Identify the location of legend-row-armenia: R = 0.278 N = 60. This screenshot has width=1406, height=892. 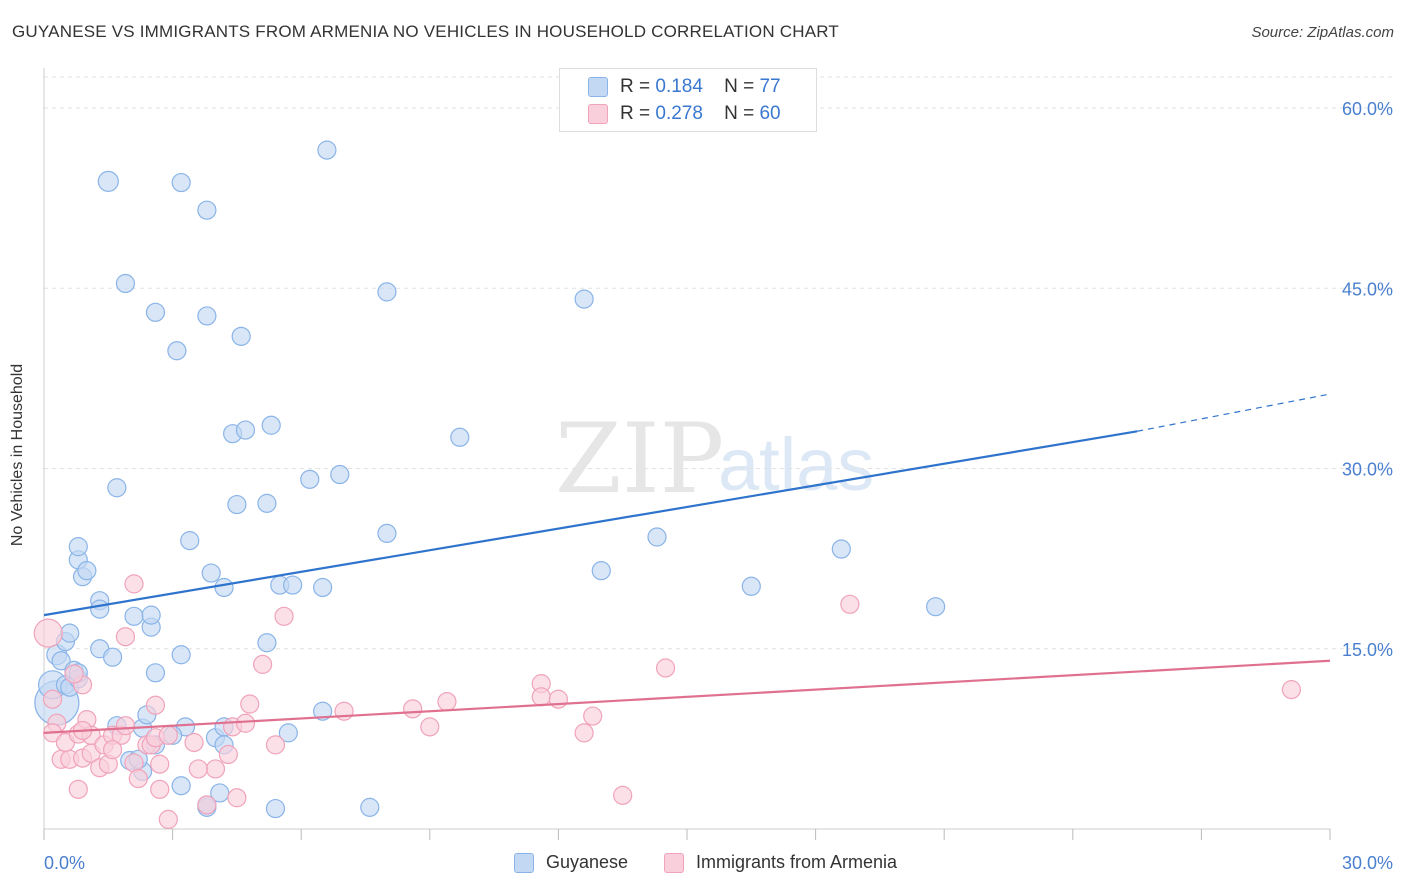
(684, 114).